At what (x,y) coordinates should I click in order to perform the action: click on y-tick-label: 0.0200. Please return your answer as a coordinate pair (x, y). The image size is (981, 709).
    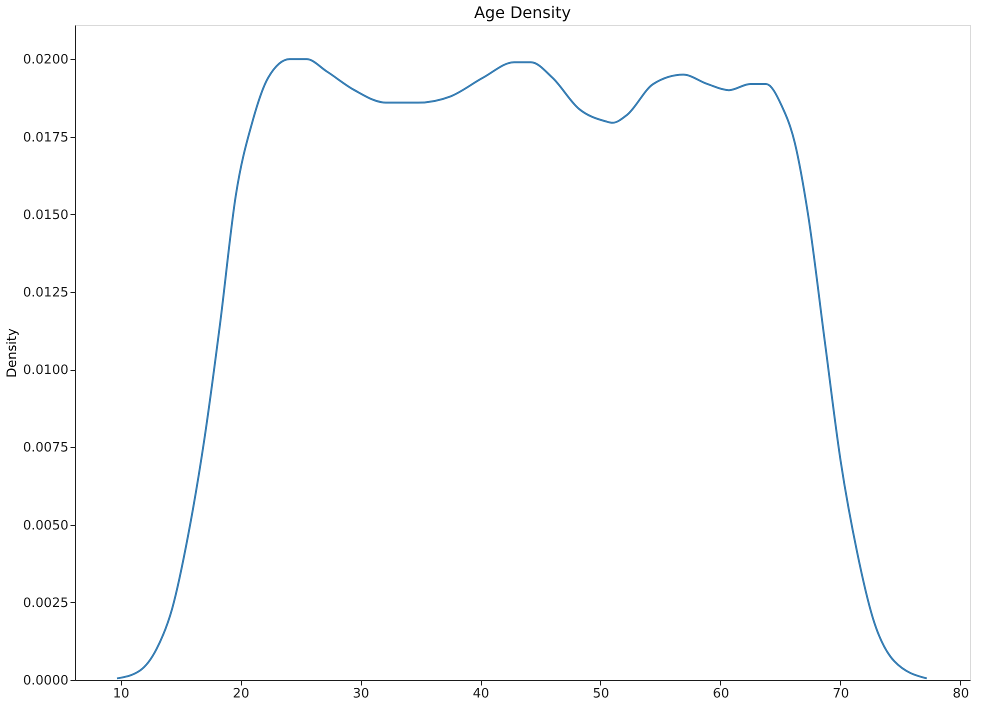
    Looking at the image, I should click on (45, 60).